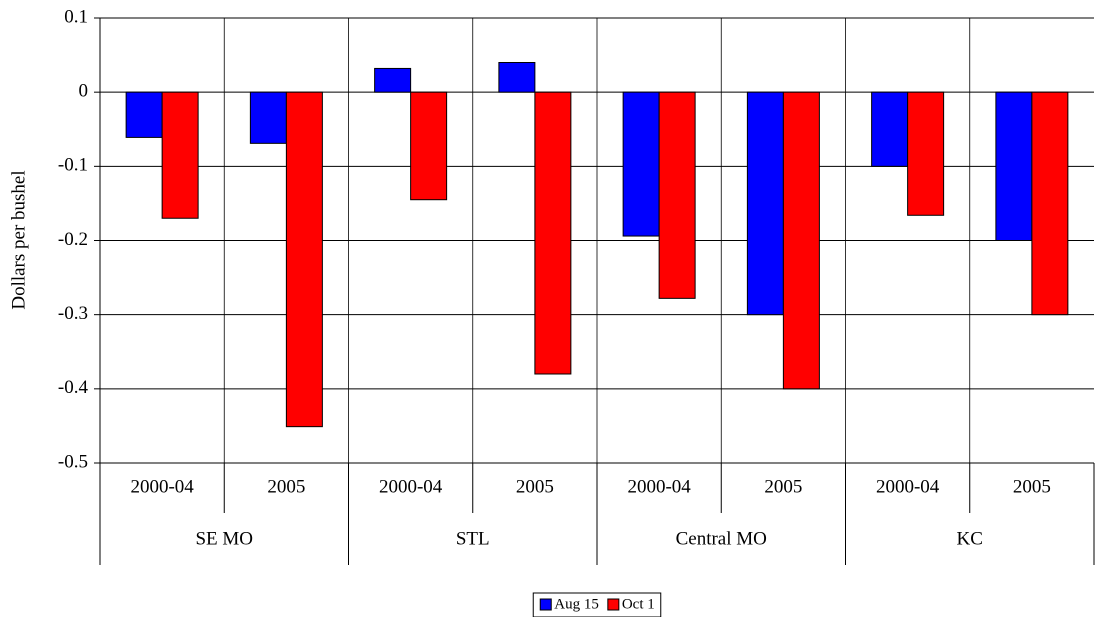 Image resolution: width=1095 pixels, height=622 pixels. What do you see at coordinates (76, 16) in the screenshot?
I see `y-tick-label: 0.1` at bounding box center [76, 16].